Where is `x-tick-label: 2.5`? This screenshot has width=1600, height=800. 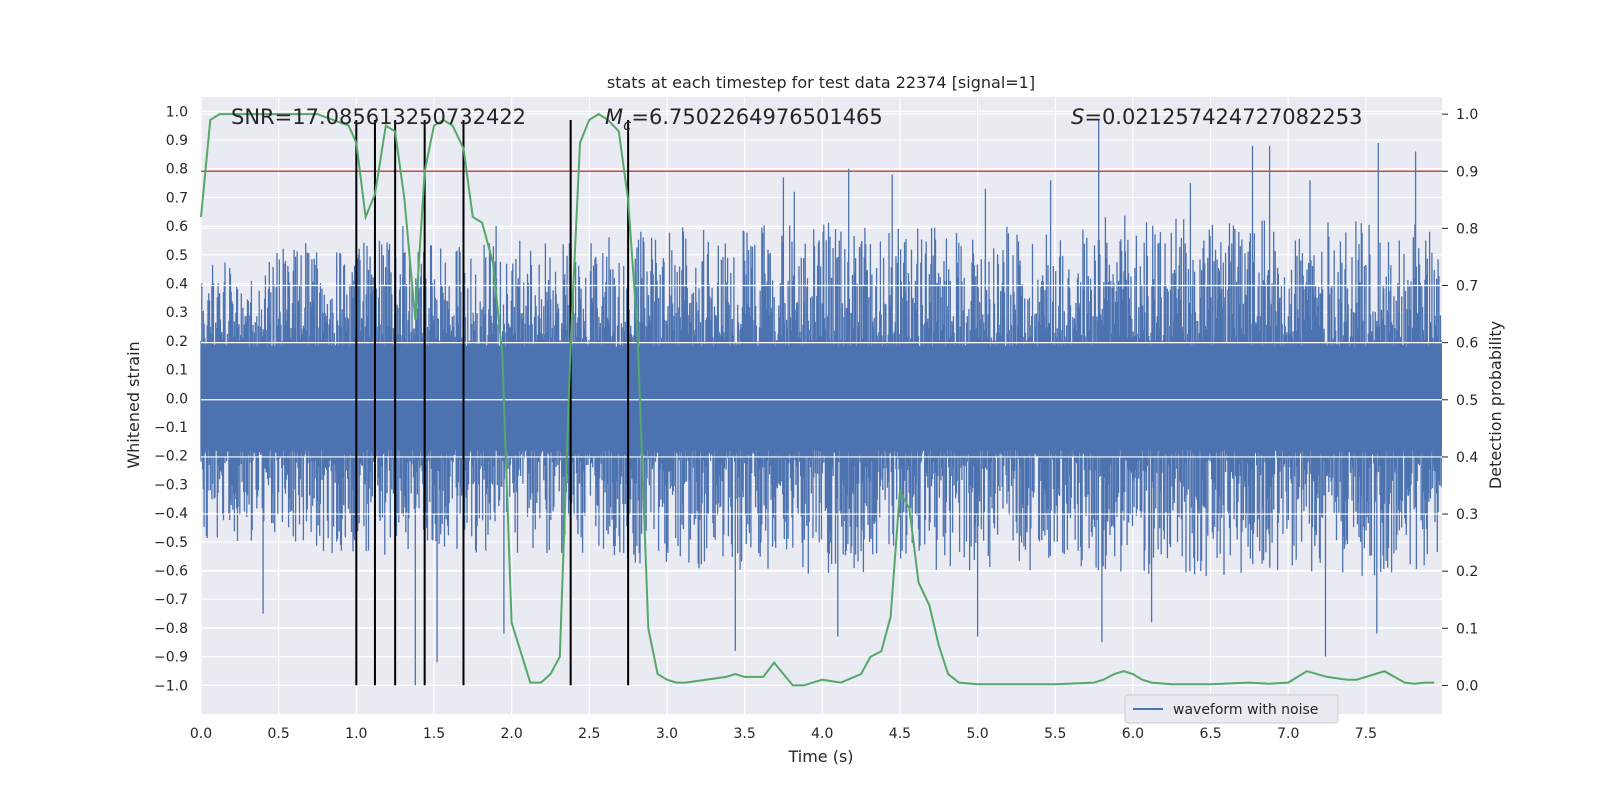 x-tick-label: 2.5 is located at coordinates (589, 734).